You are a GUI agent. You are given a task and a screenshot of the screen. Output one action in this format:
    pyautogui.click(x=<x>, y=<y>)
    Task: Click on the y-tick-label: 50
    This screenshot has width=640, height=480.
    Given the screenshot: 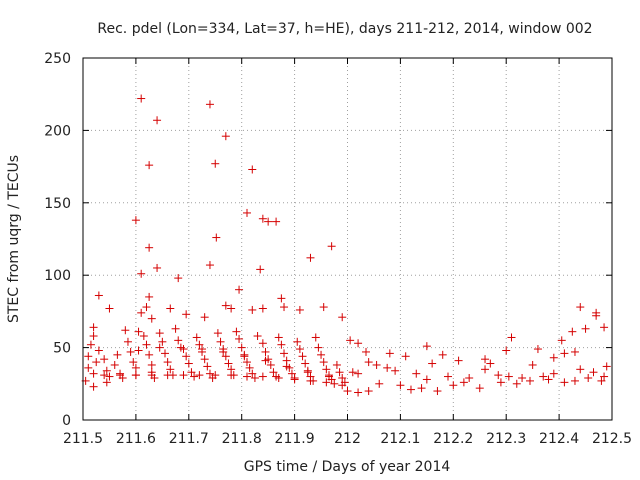 What is the action you would take?
    pyautogui.click(x=62, y=349)
    